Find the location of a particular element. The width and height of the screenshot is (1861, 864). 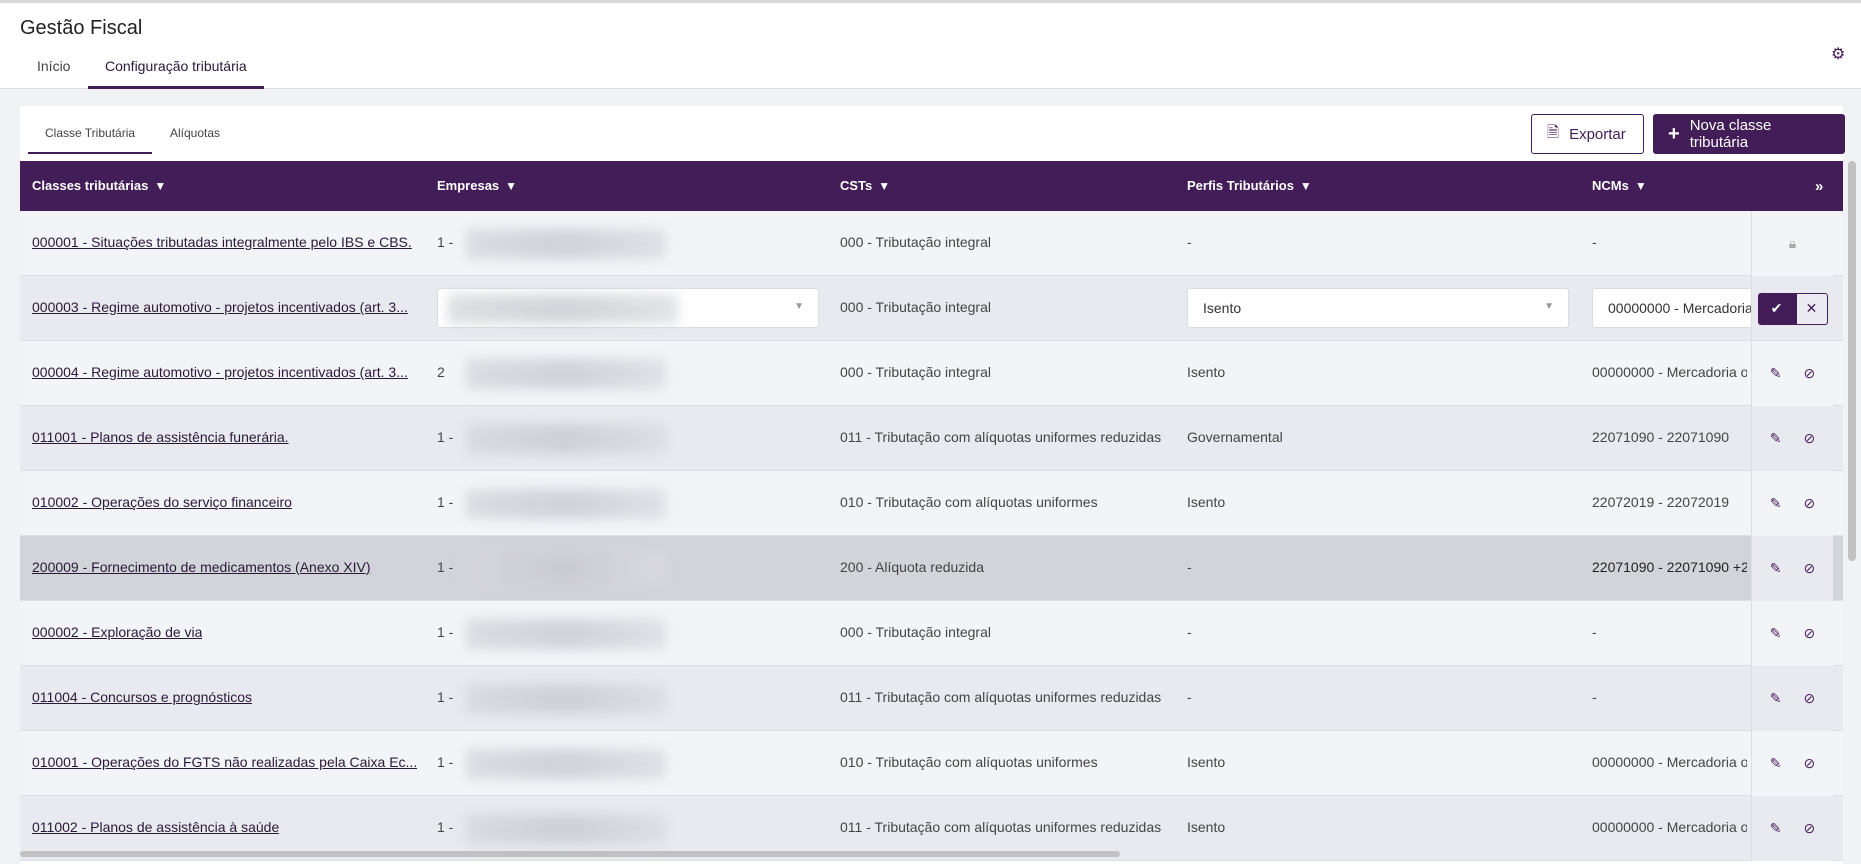

tab-inicio: Início is located at coordinates (54, 66).